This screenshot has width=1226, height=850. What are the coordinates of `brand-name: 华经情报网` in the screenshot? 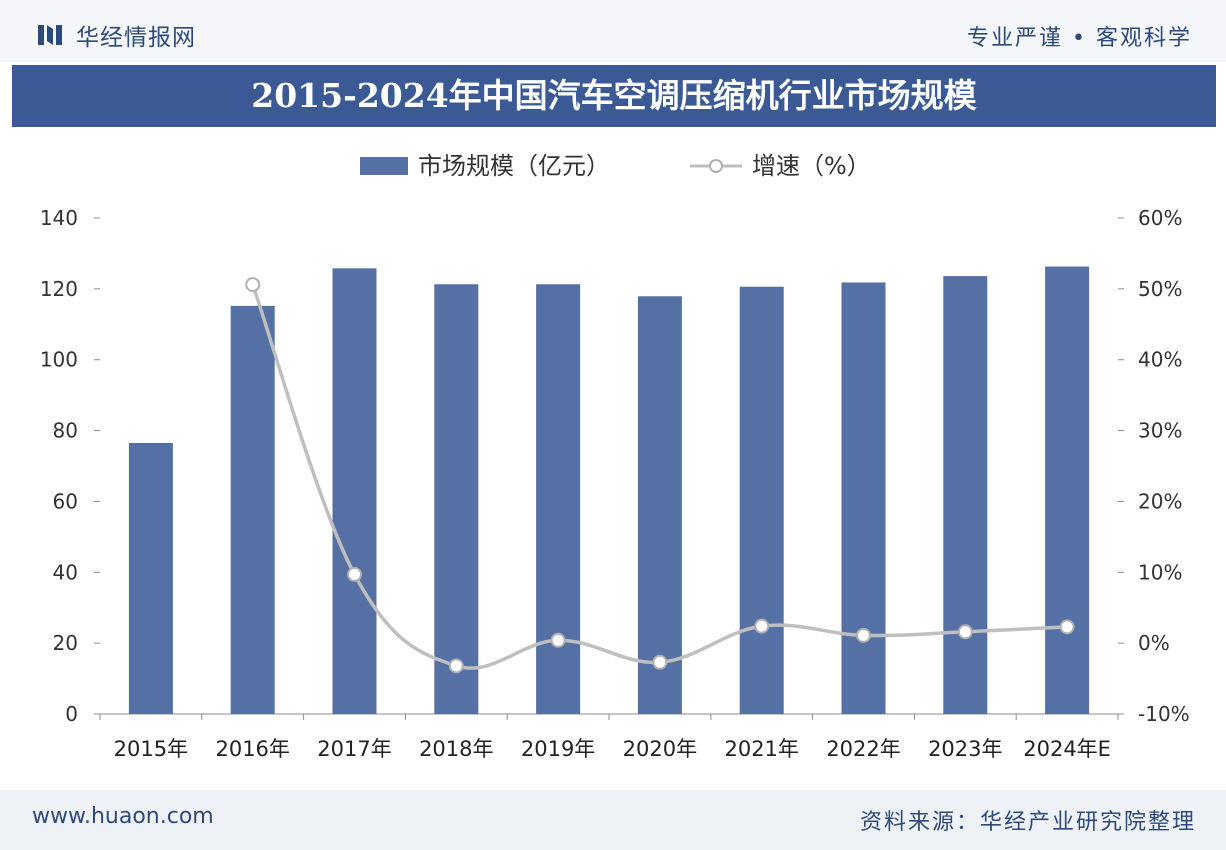 It's located at (136, 38).